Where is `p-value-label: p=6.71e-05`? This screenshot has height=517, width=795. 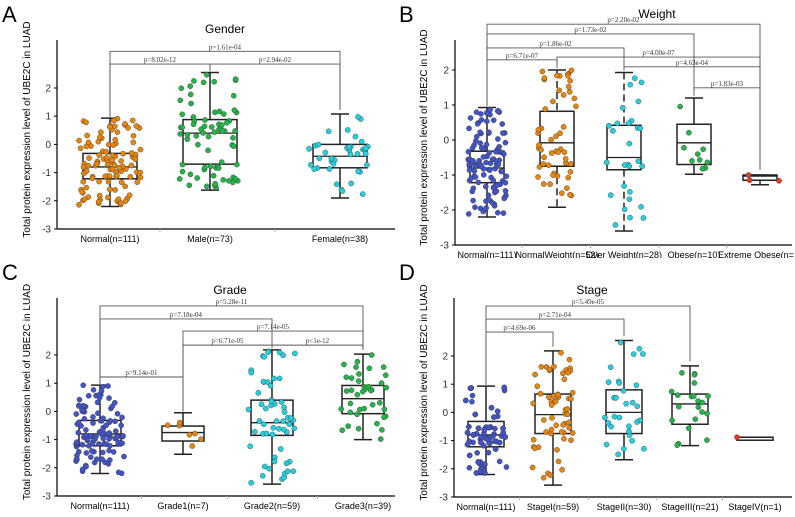
p-value-label: p=6.71e-05 is located at coordinates (227, 341).